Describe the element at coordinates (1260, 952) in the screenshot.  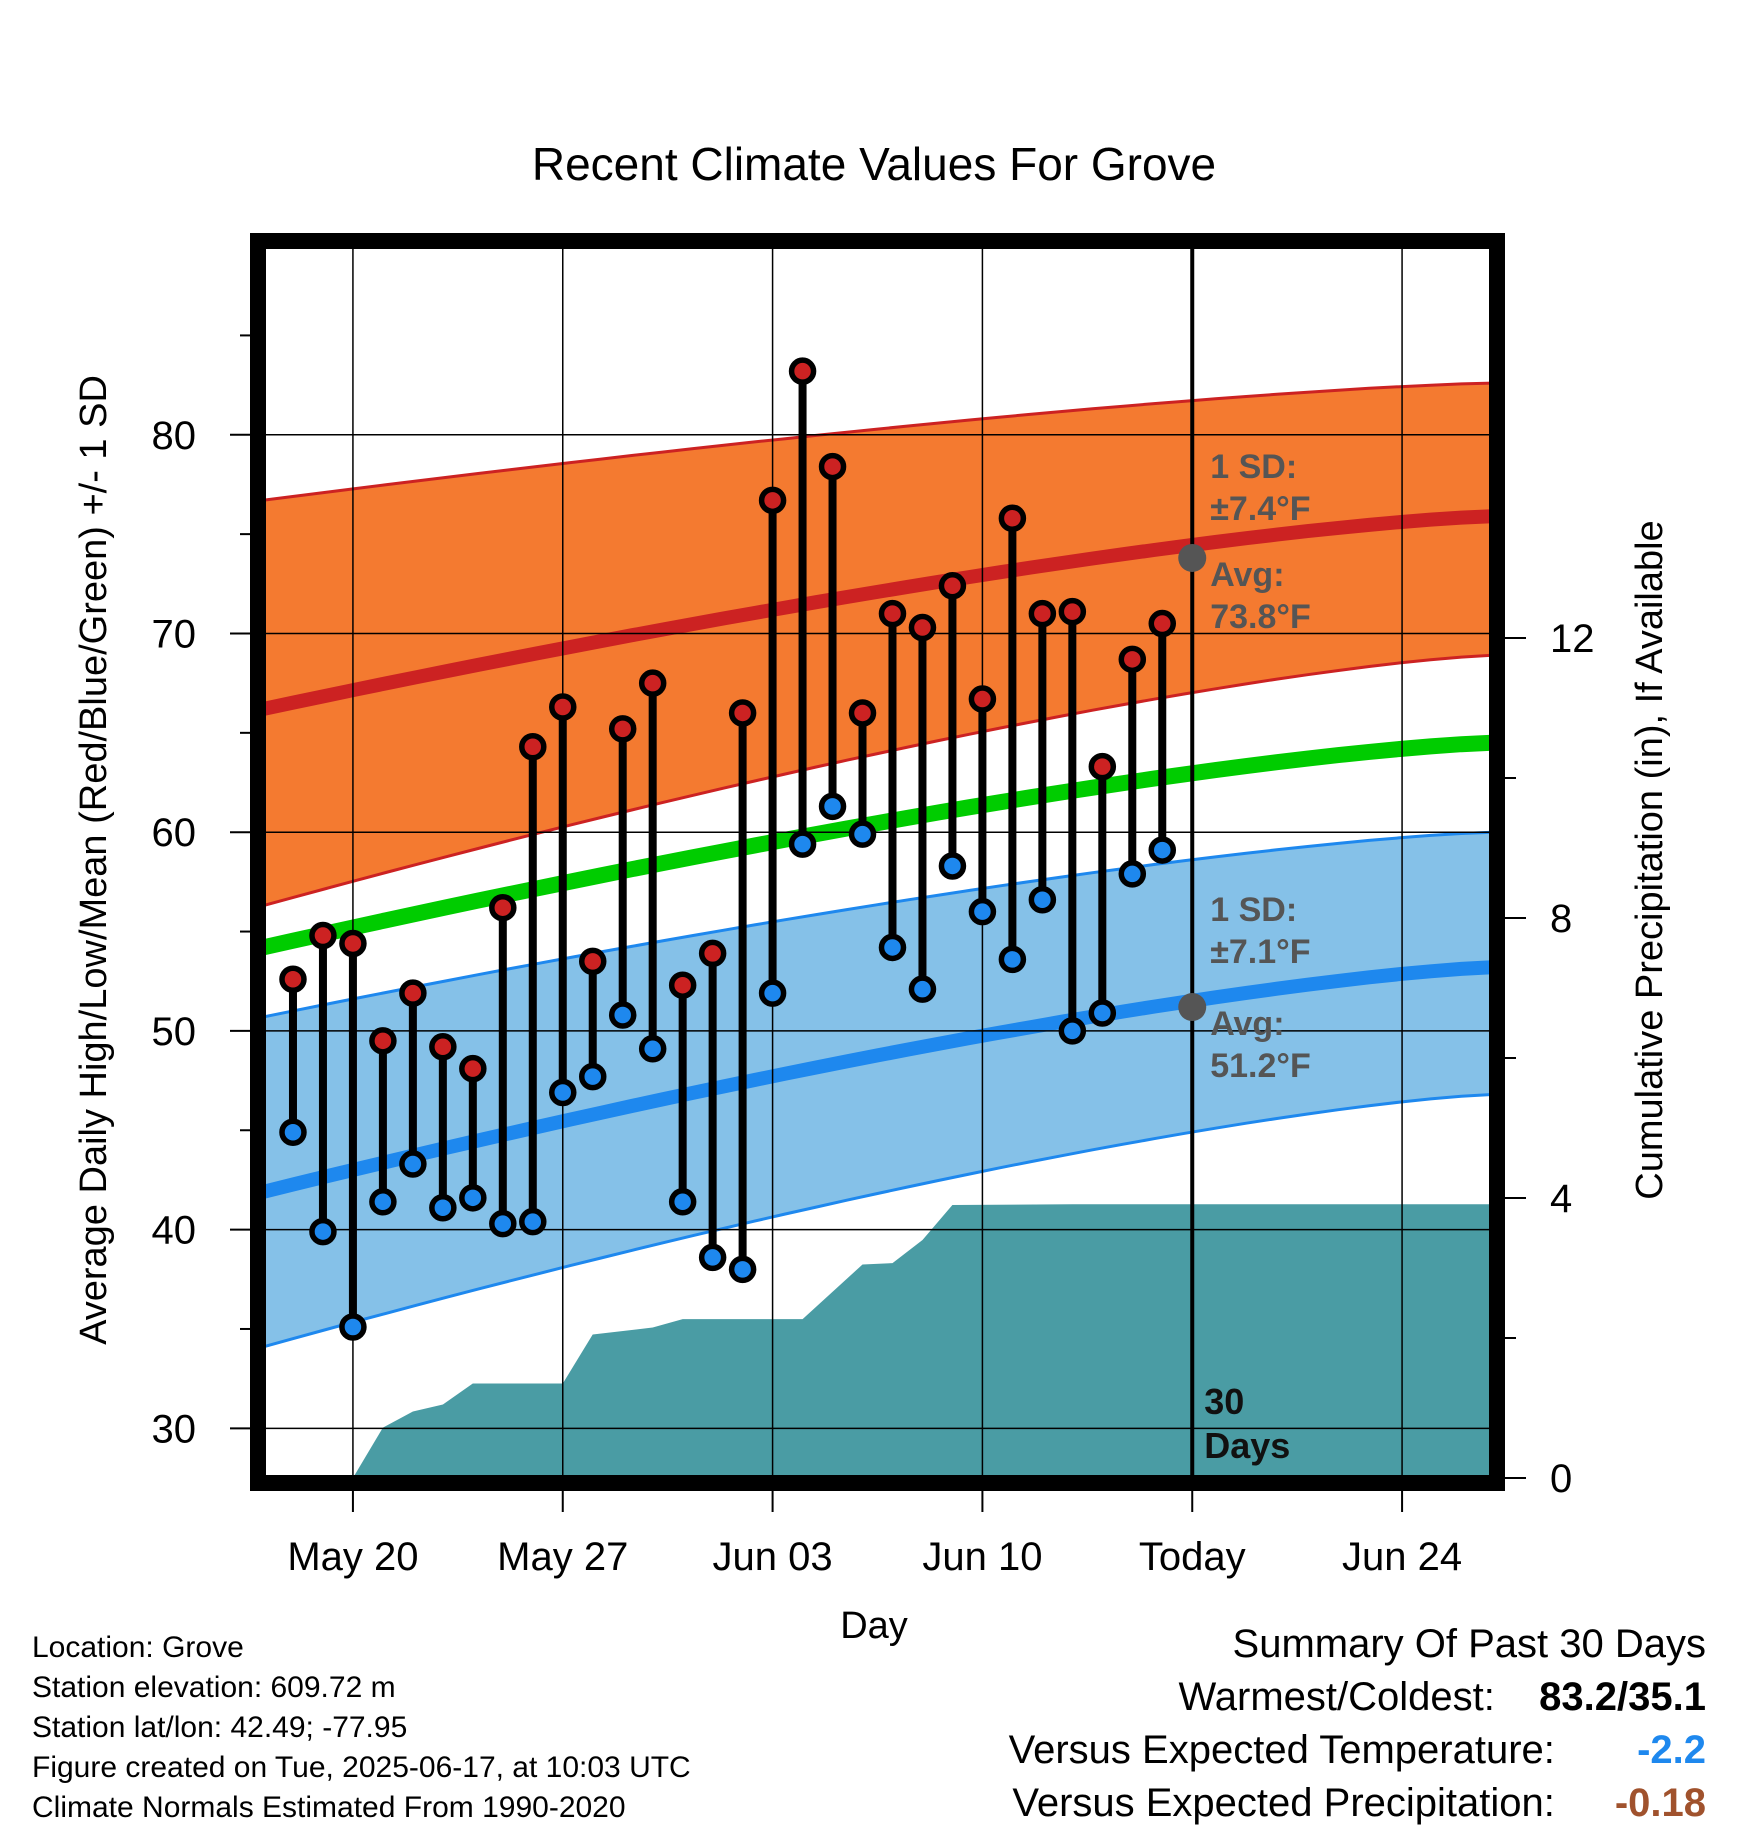
I see `low-sd-value: ±7.1°F` at that location.